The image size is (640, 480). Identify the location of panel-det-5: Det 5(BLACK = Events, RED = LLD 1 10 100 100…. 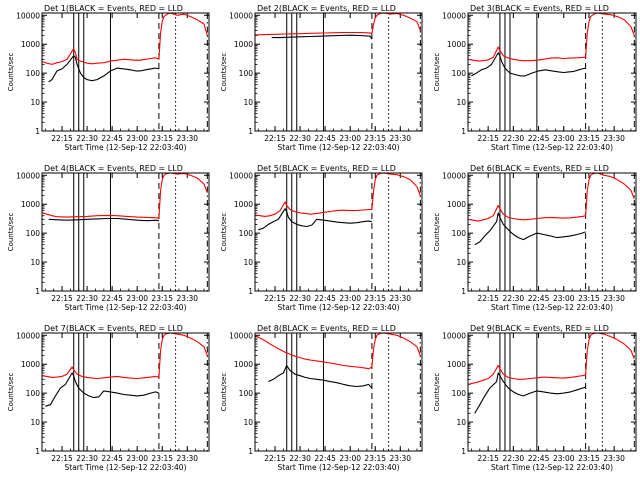
(321, 238).